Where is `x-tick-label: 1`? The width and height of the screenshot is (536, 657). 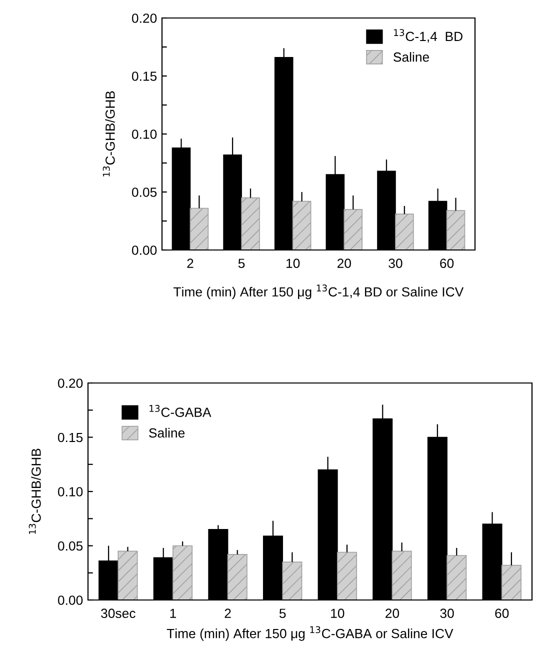 x-tick-label: 1 is located at coordinates (173, 613).